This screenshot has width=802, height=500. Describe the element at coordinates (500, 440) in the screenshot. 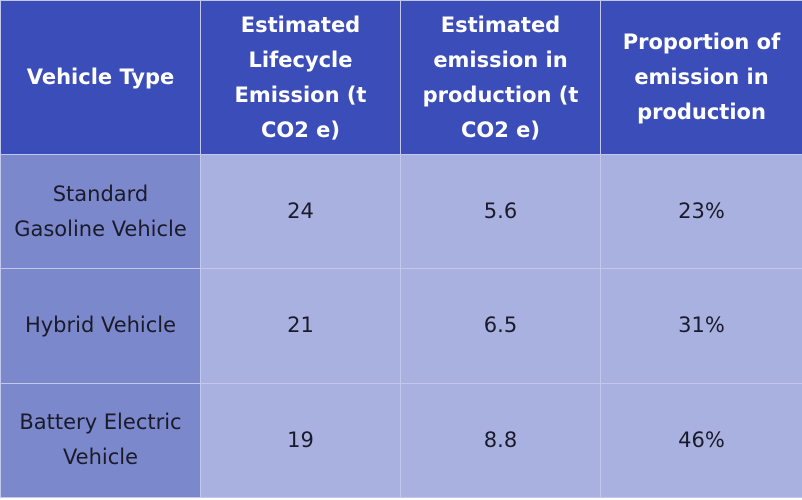

I see `production-cell: 8.8` at that location.